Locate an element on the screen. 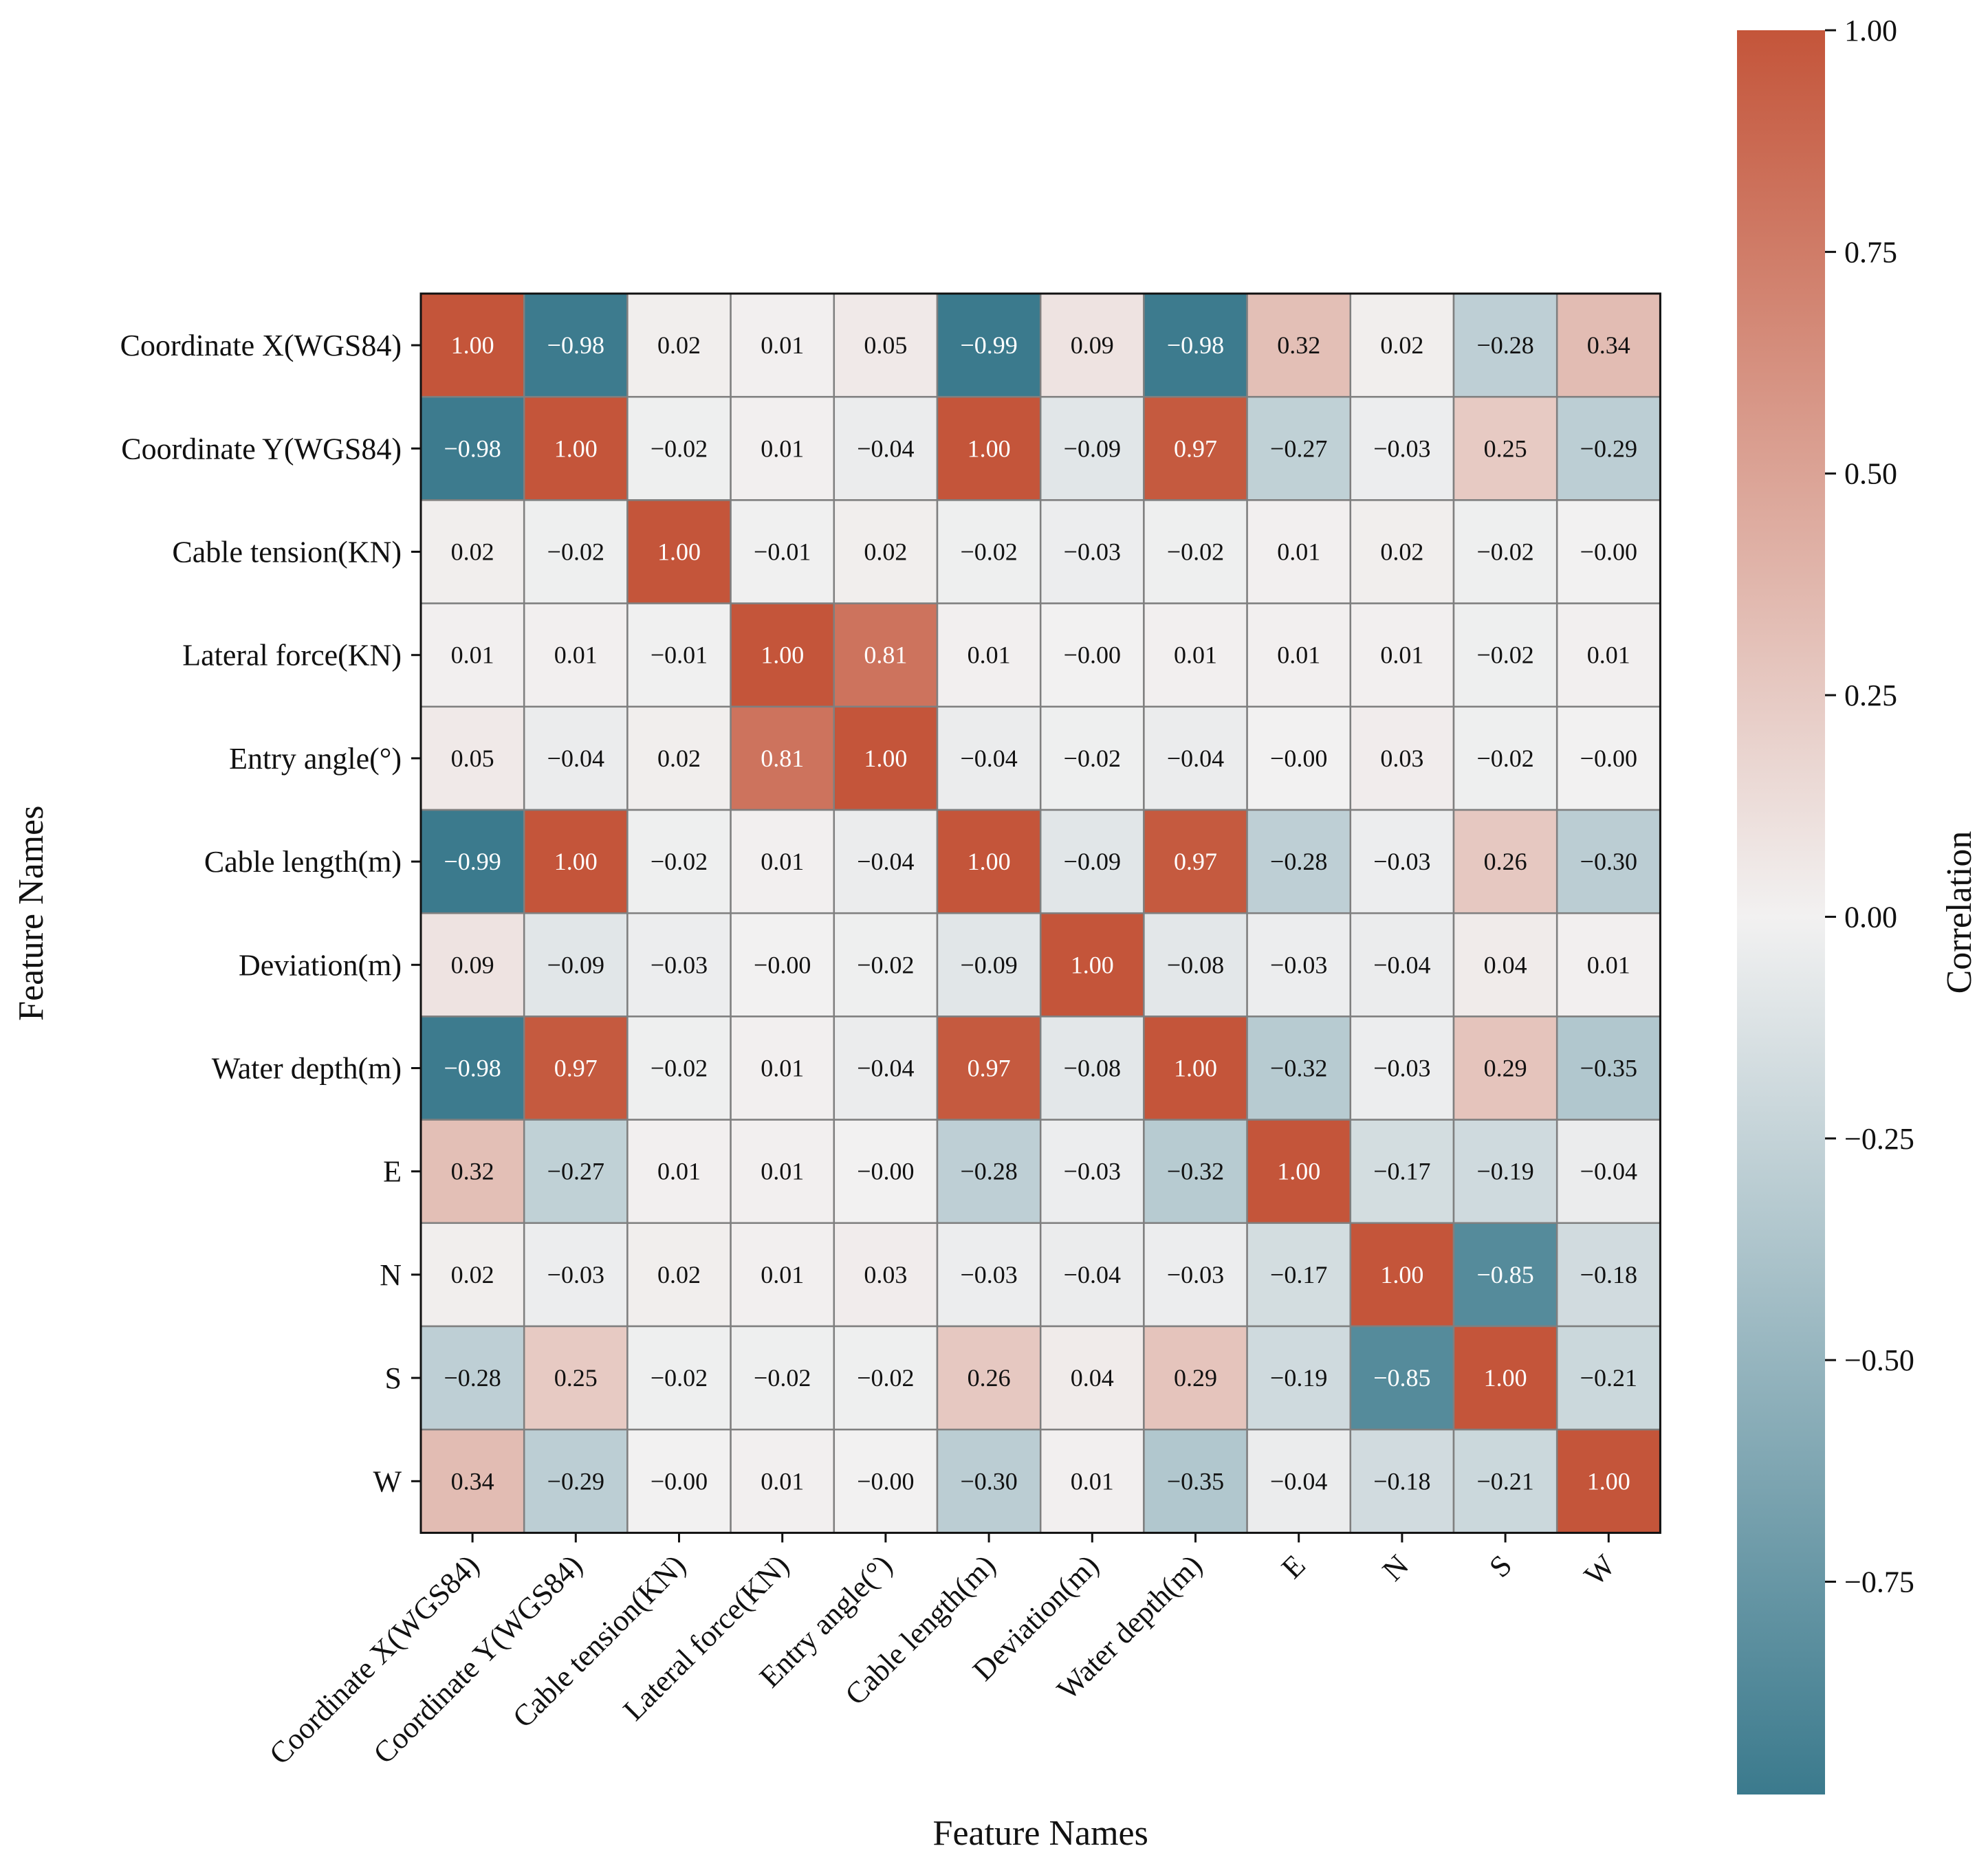 The width and height of the screenshot is (1988, 1866). cell-value-label: −0.17 is located at coordinates (1401, 1171).